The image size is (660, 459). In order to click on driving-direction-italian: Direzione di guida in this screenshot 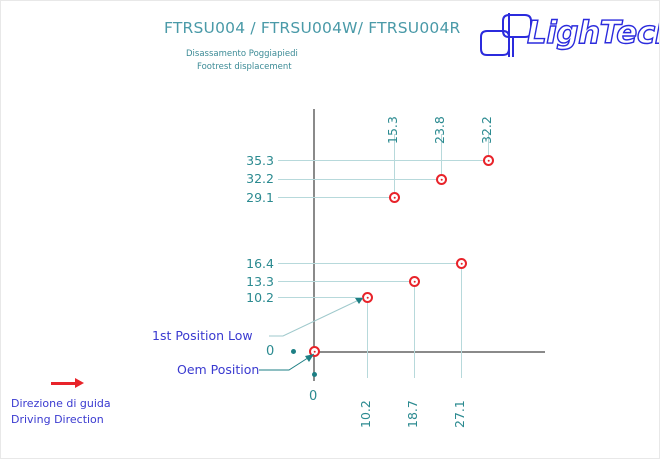, I will do `click(61, 403)`.